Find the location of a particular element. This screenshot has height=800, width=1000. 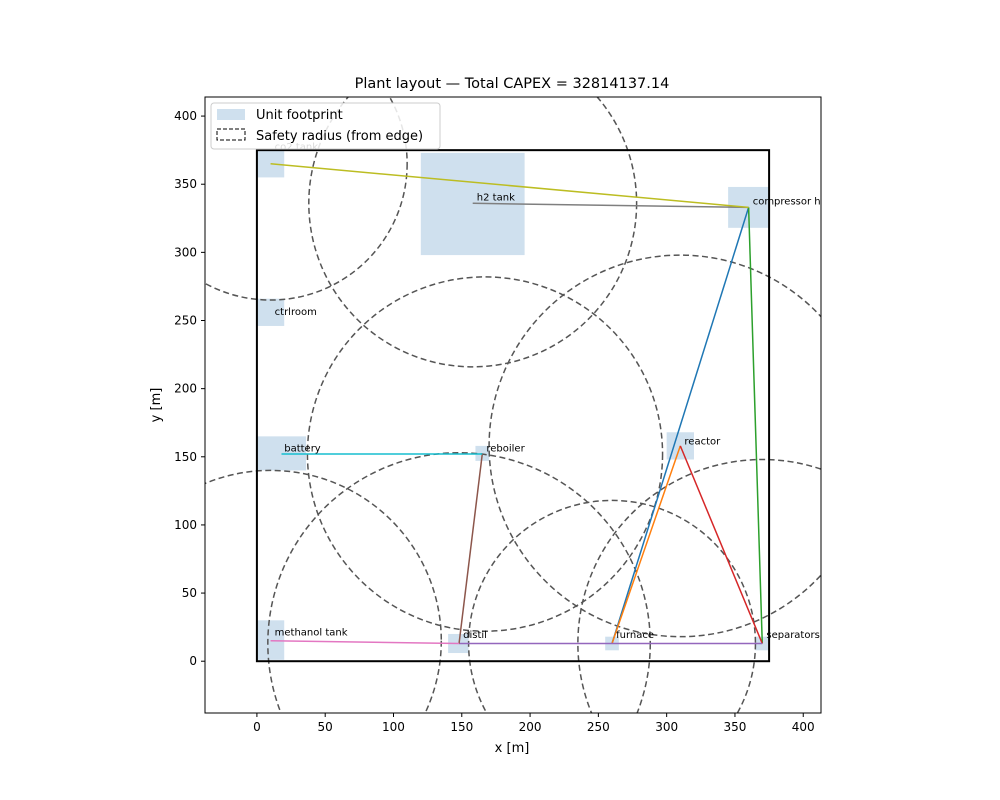

connection-furnace-reactor is located at coordinates (646, 544).